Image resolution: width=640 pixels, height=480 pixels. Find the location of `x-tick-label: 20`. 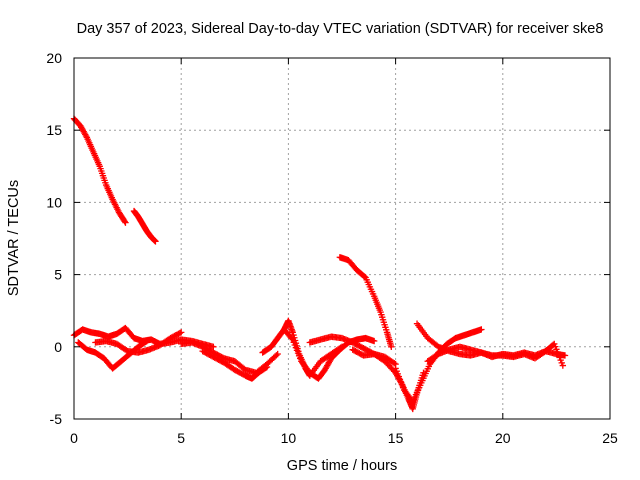

x-tick-label: 20 is located at coordinates (503, 438).